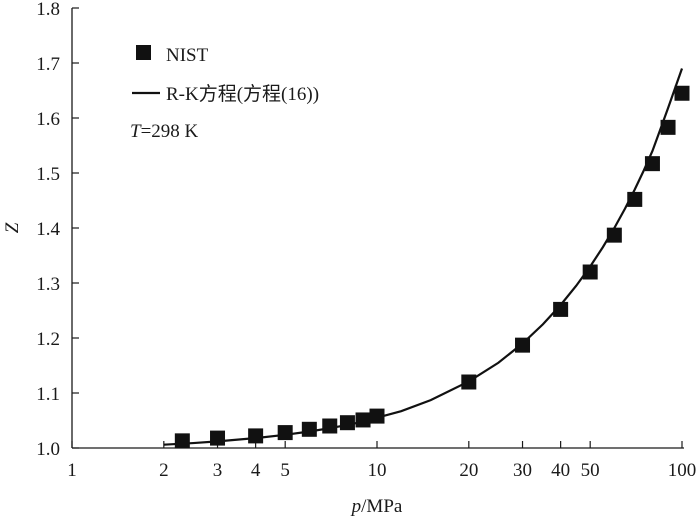  Describe the element at coordinates (143, 52) in the screenshot. I see `legend-marker-nist` at that location.